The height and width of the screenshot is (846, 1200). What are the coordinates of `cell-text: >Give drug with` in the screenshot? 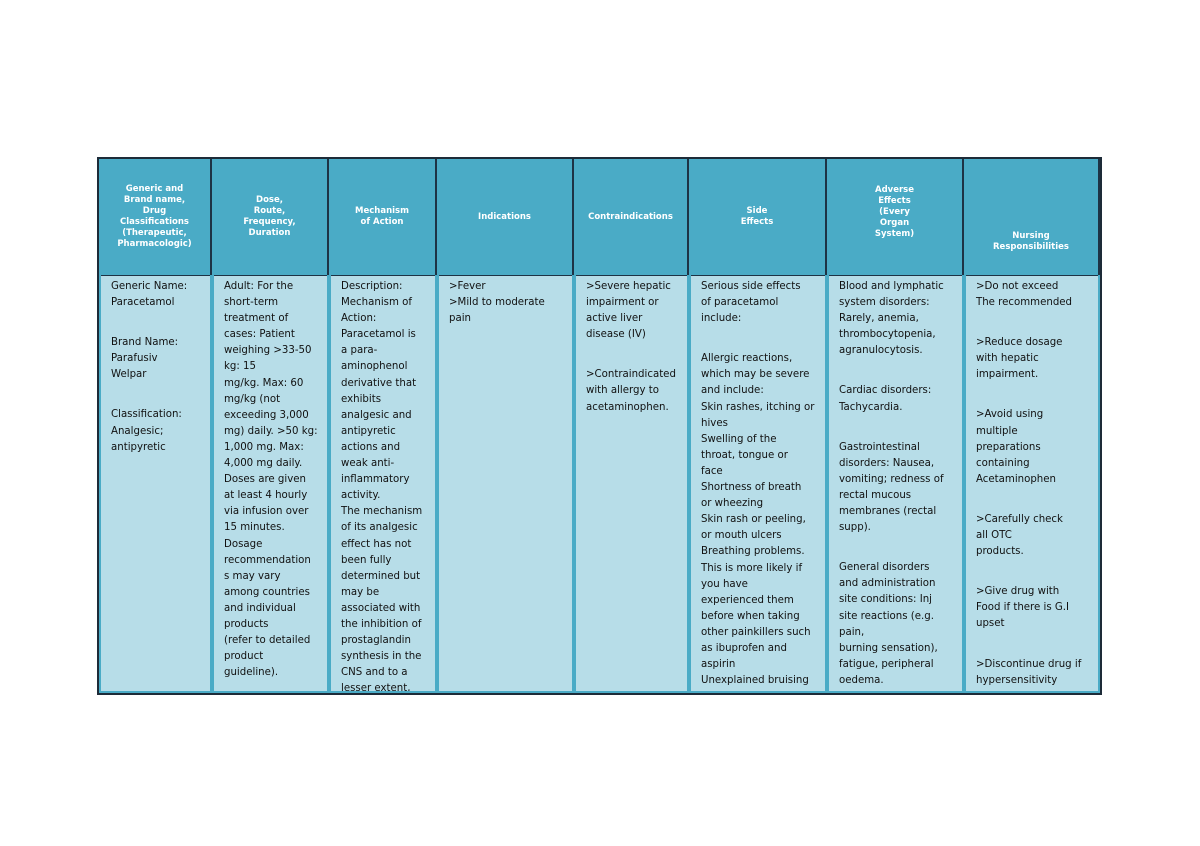 It's located at (1018, 592).